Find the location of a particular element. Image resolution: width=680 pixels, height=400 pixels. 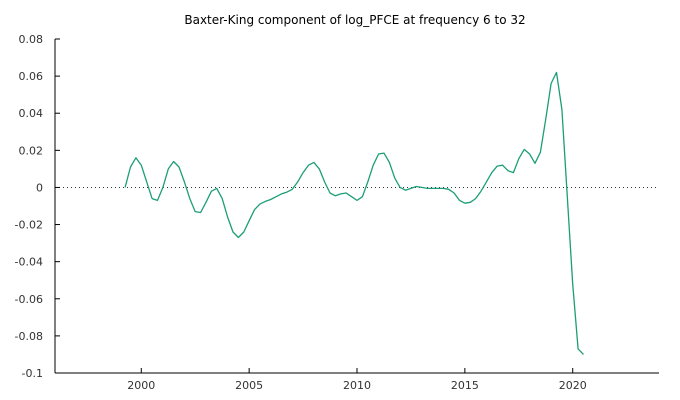

x-tick-label: 2015 is located at coordinates (465, 385).